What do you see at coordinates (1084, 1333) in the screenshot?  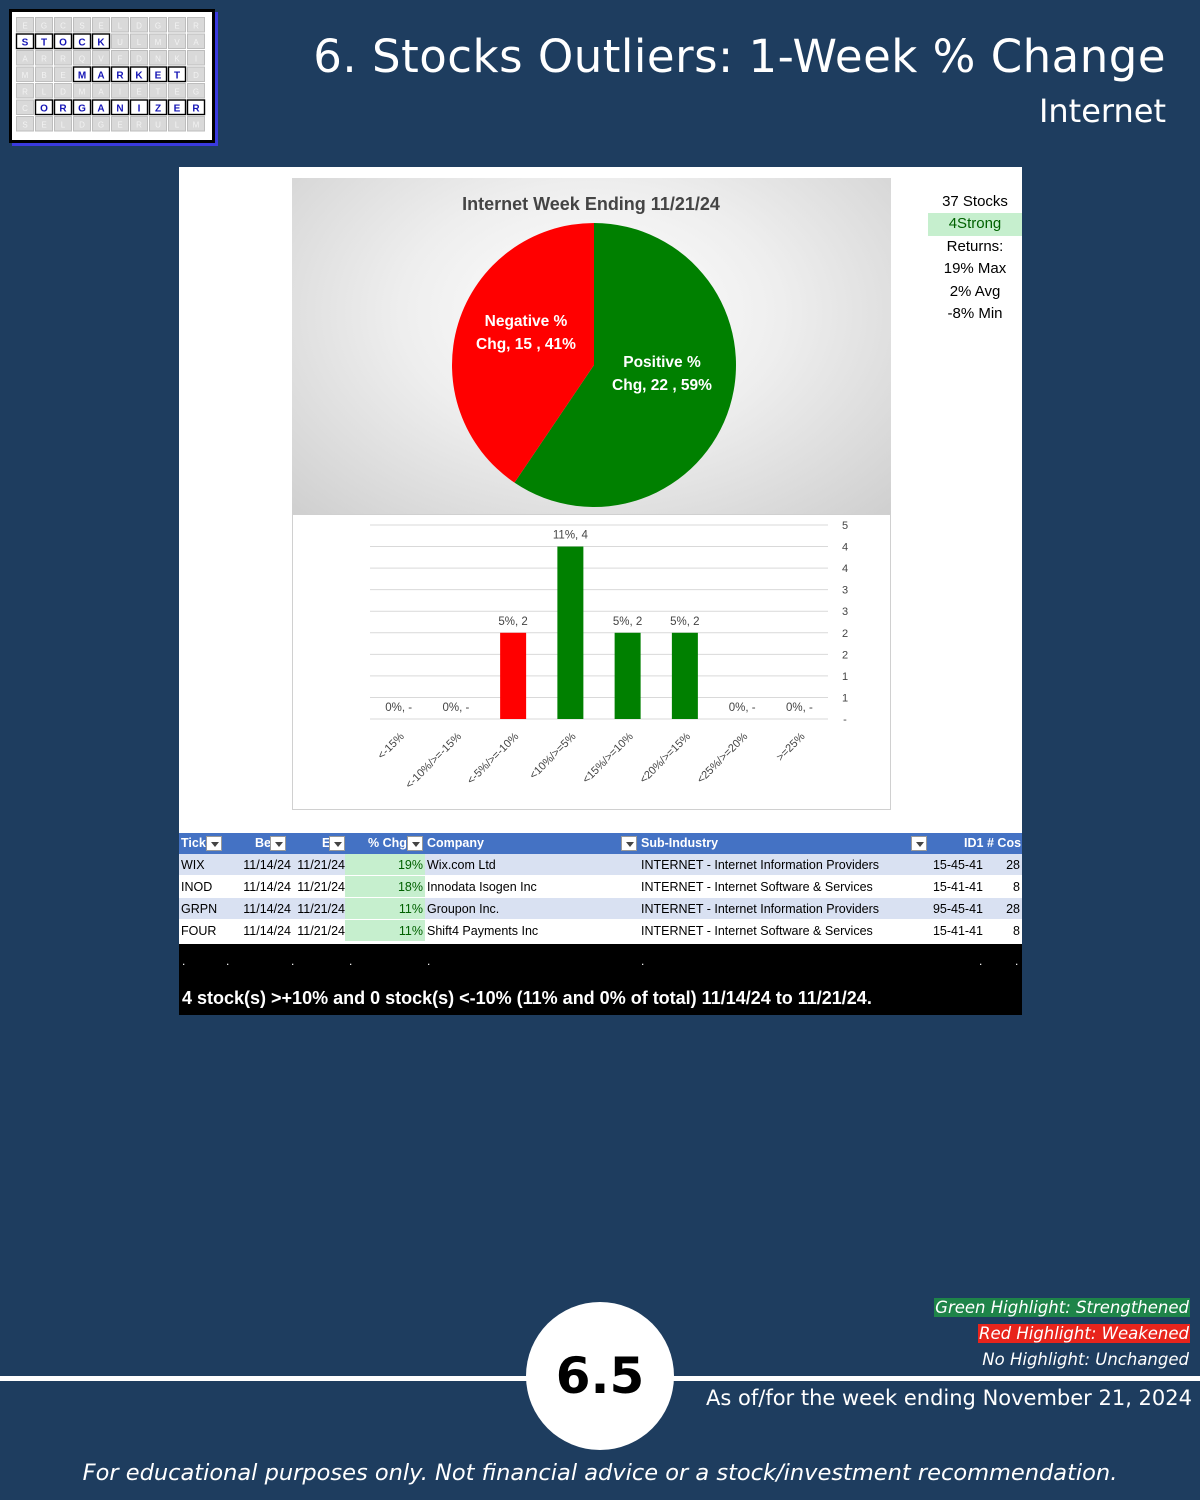 I see `legend-red: Red Highlight: Weakened` at bounding box center [1084, 1333].